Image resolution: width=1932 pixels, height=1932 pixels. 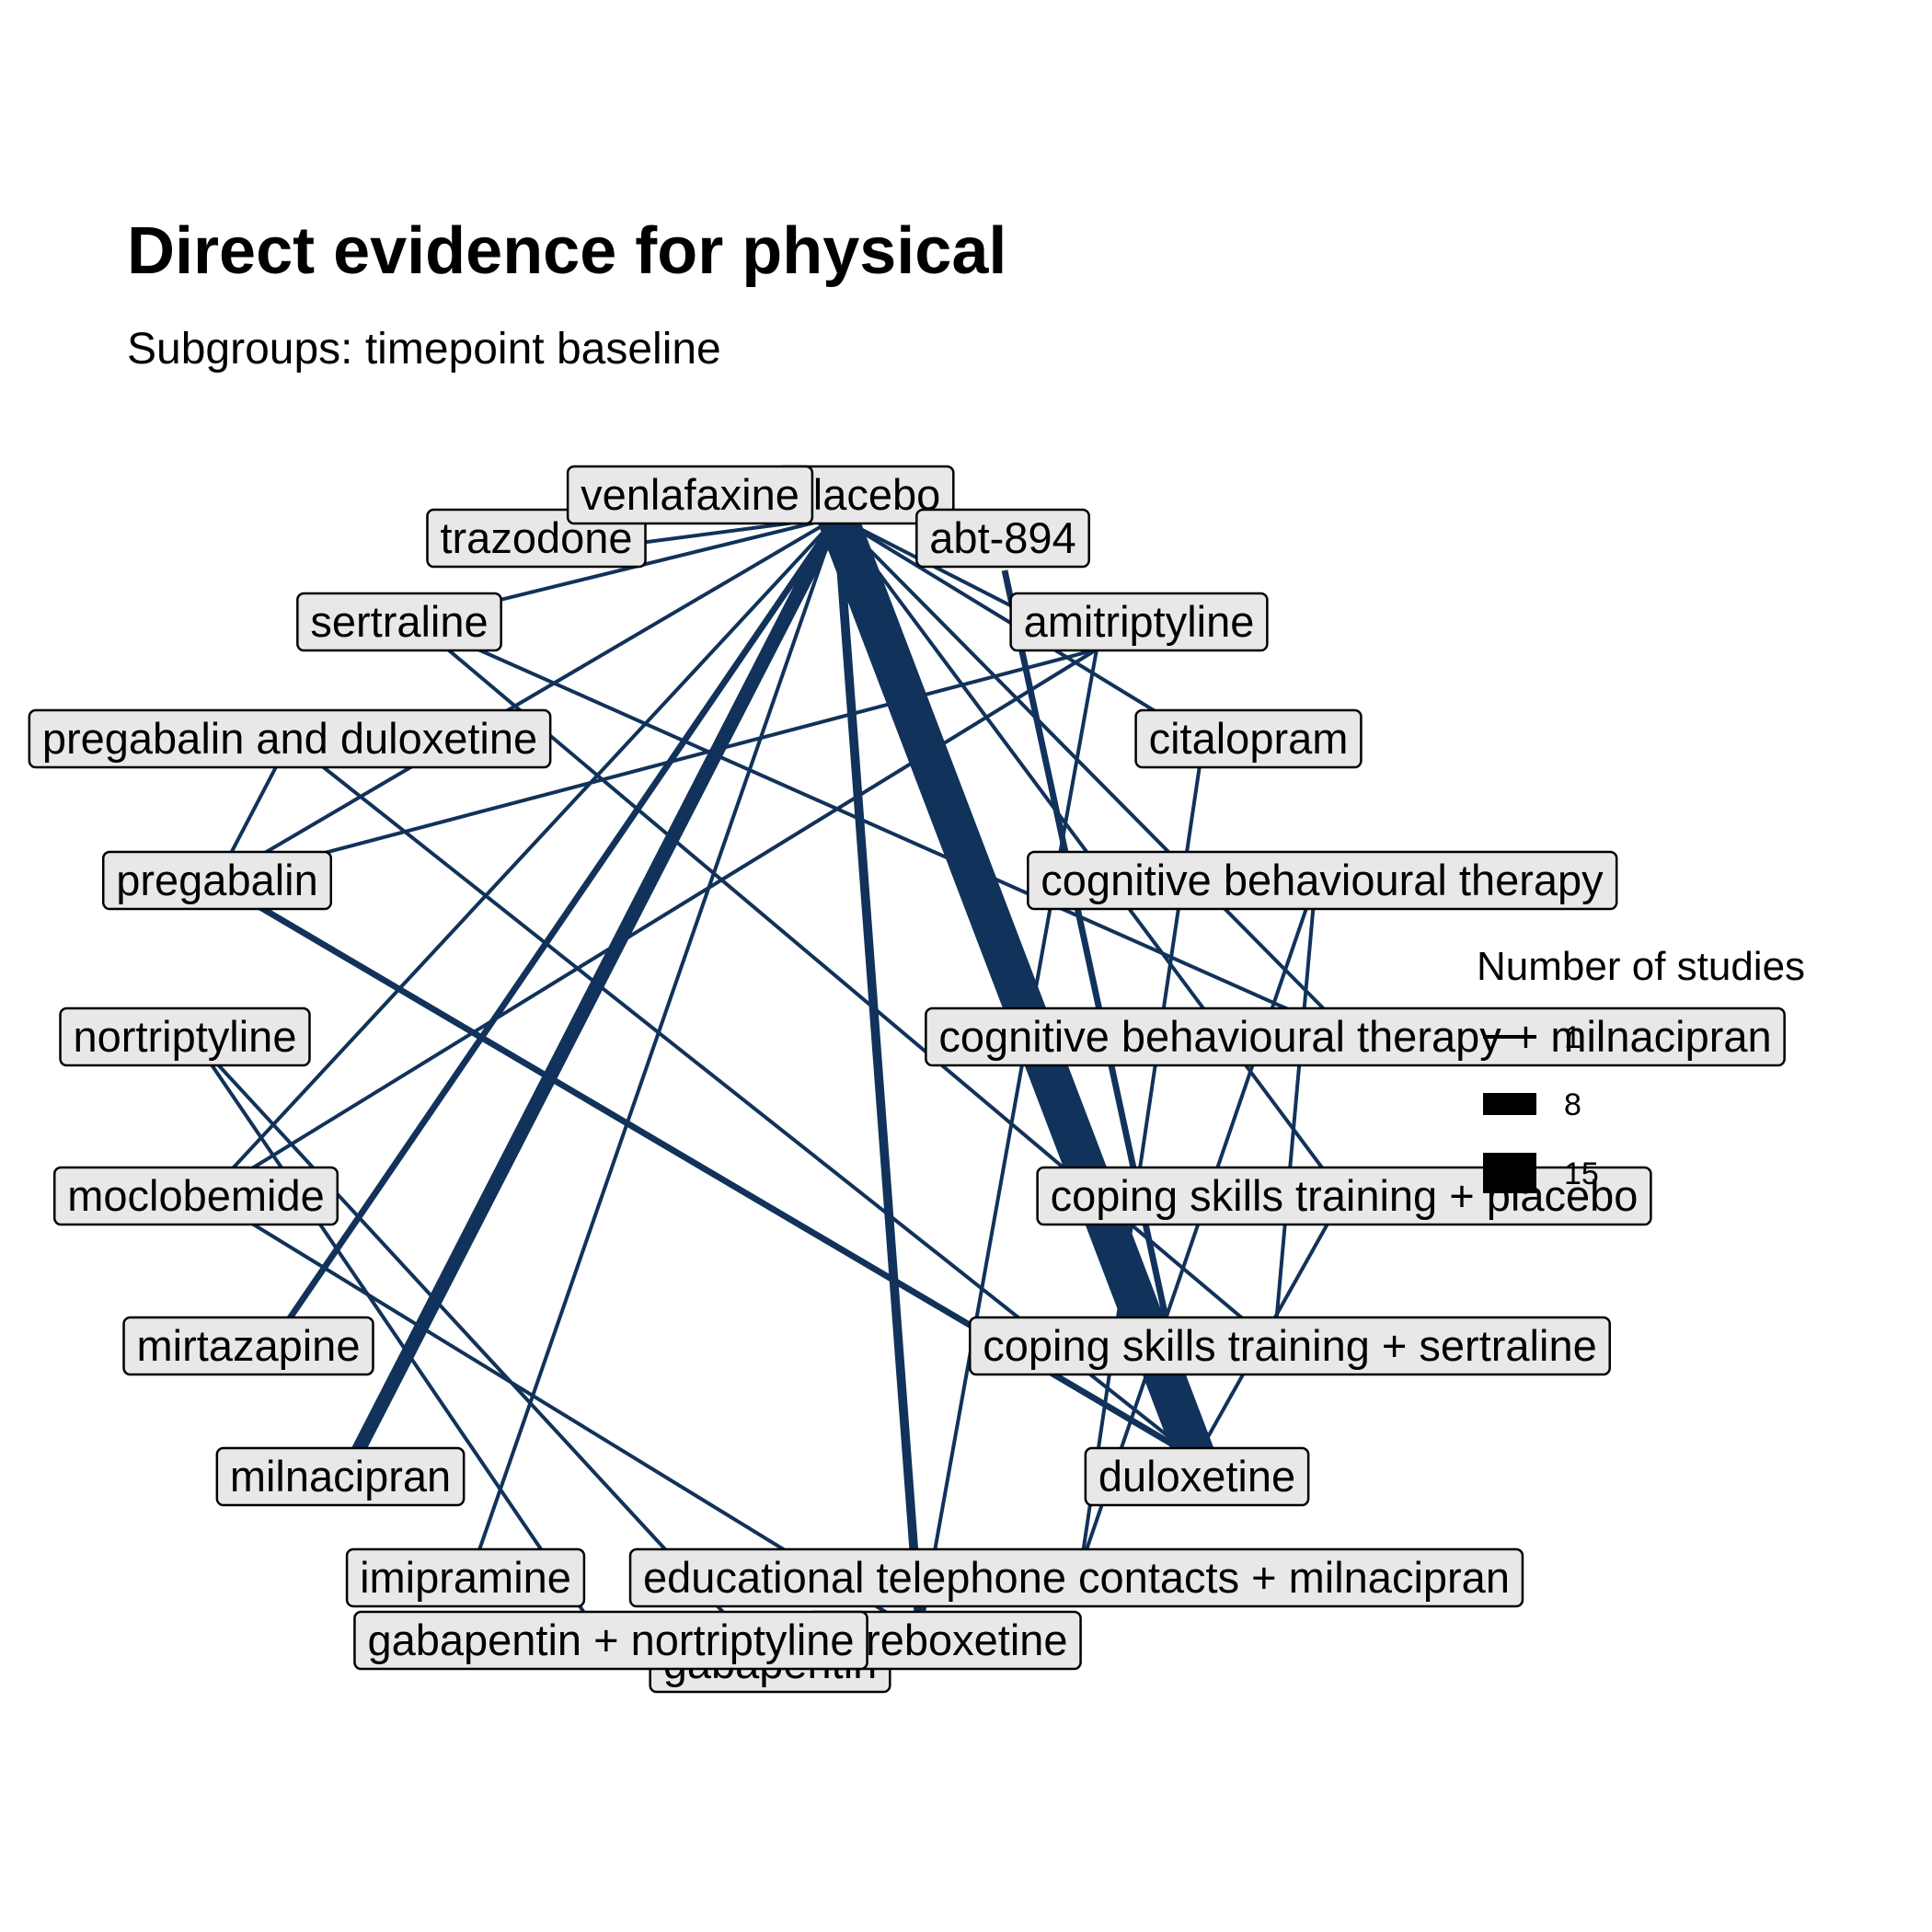 What do you see at coordinates (1641, 966) in the screenshot?
I see `legend-title: Number of studies` at bounding box center [1641, 966].